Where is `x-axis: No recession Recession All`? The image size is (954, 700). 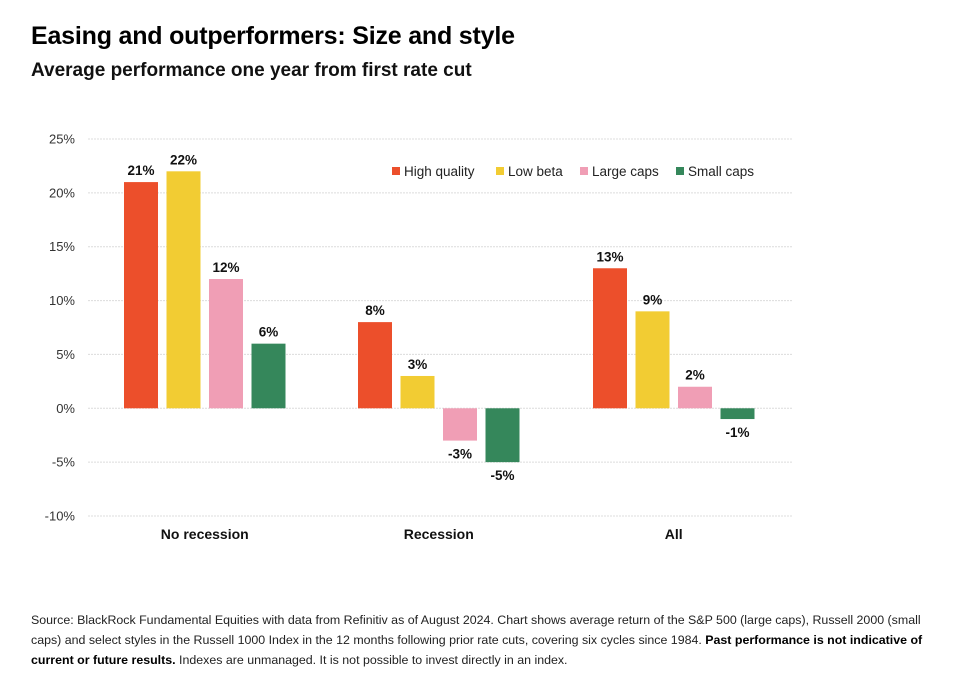 x-axis: No recession Recession All is located at coordinates (422, 534).